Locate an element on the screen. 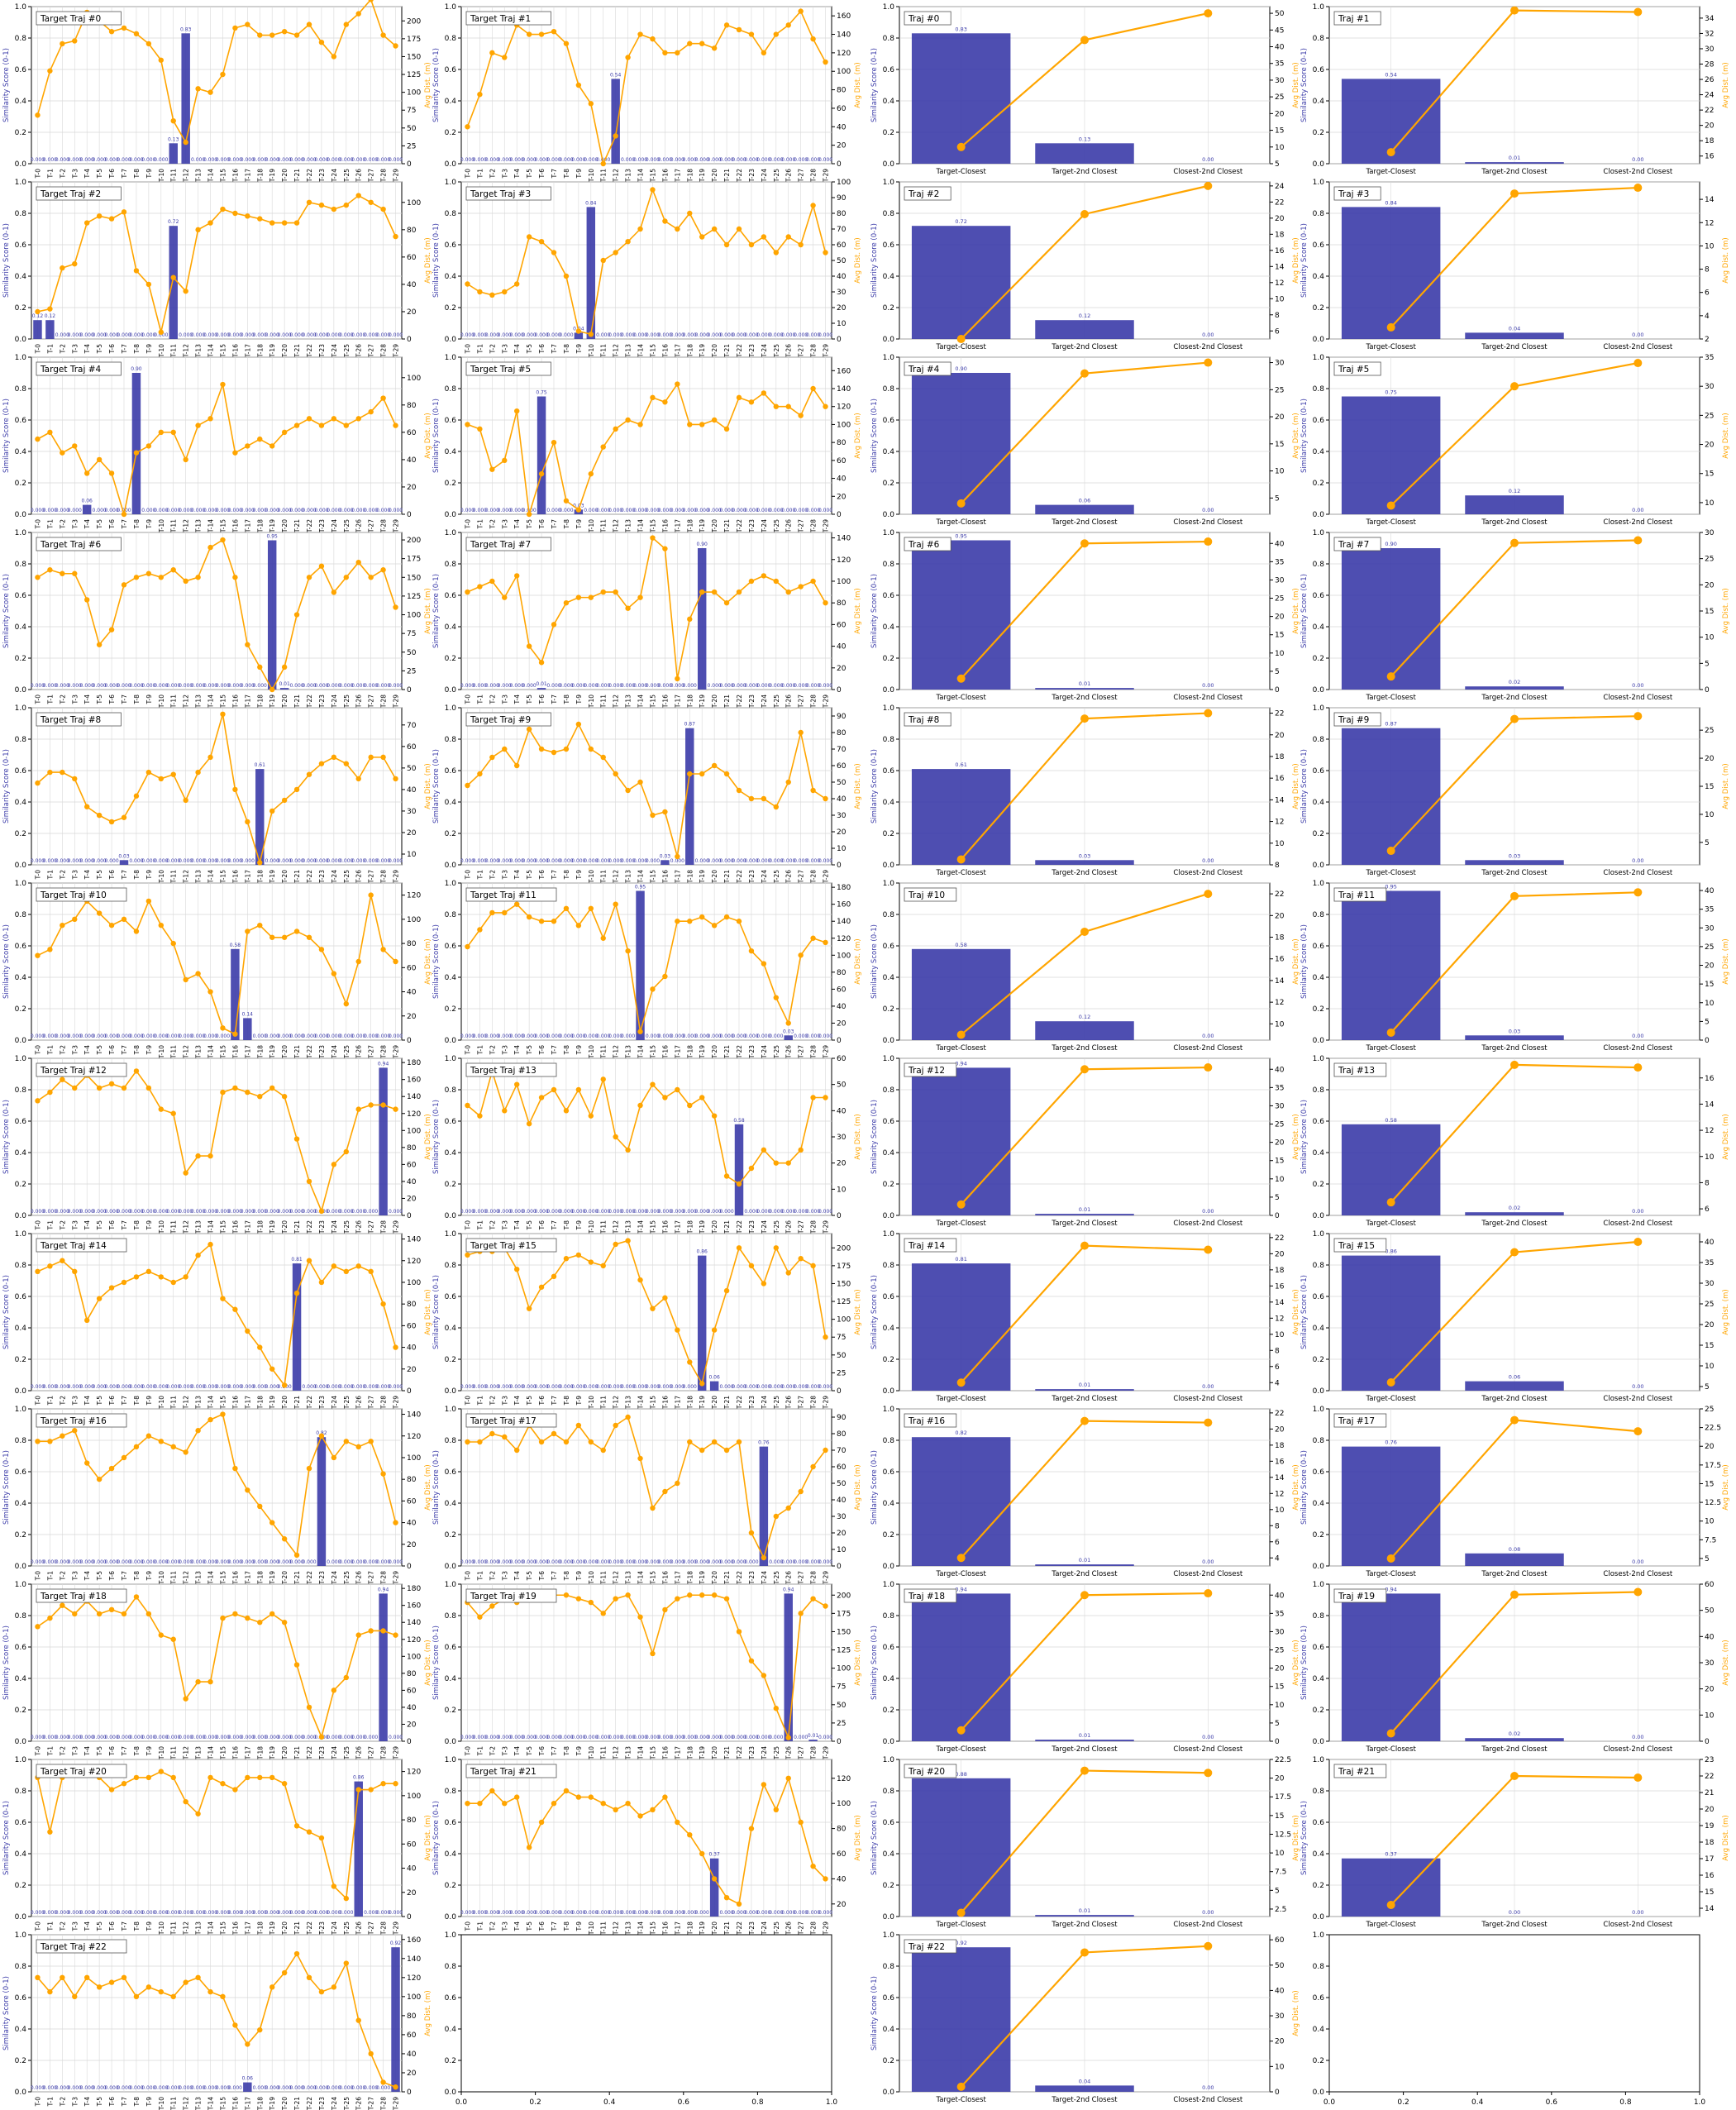 Image resolution: width=1736 pixels, height=2110 pixels. bar-label: 0.87 is located at coordinates (690, 725).